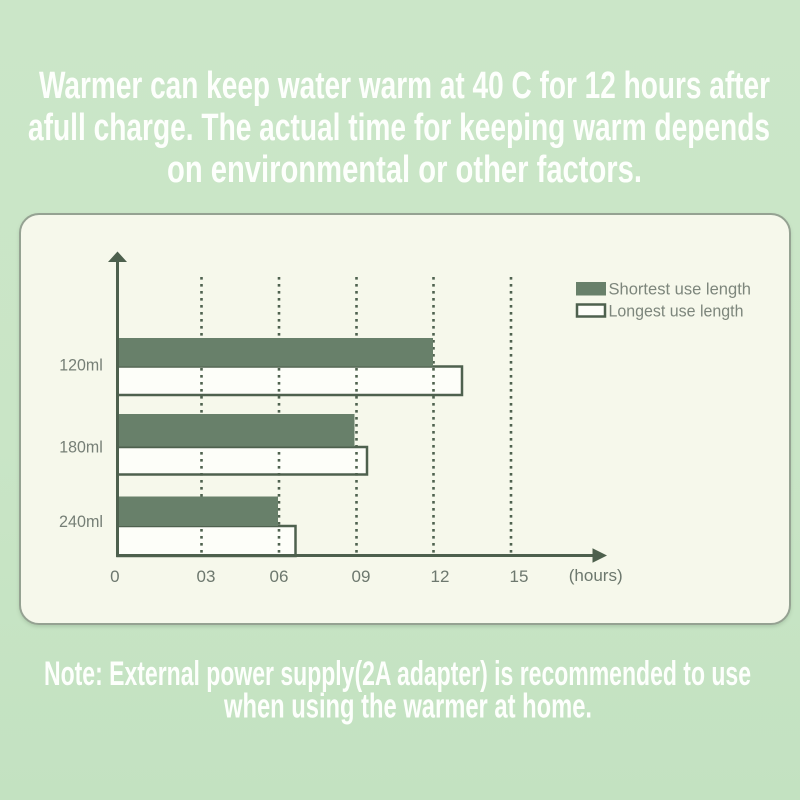 The image size is (800, 800). Describe the element at coordinates (279, 576) in the screenshot. I see `svg-text: 06` at that location.